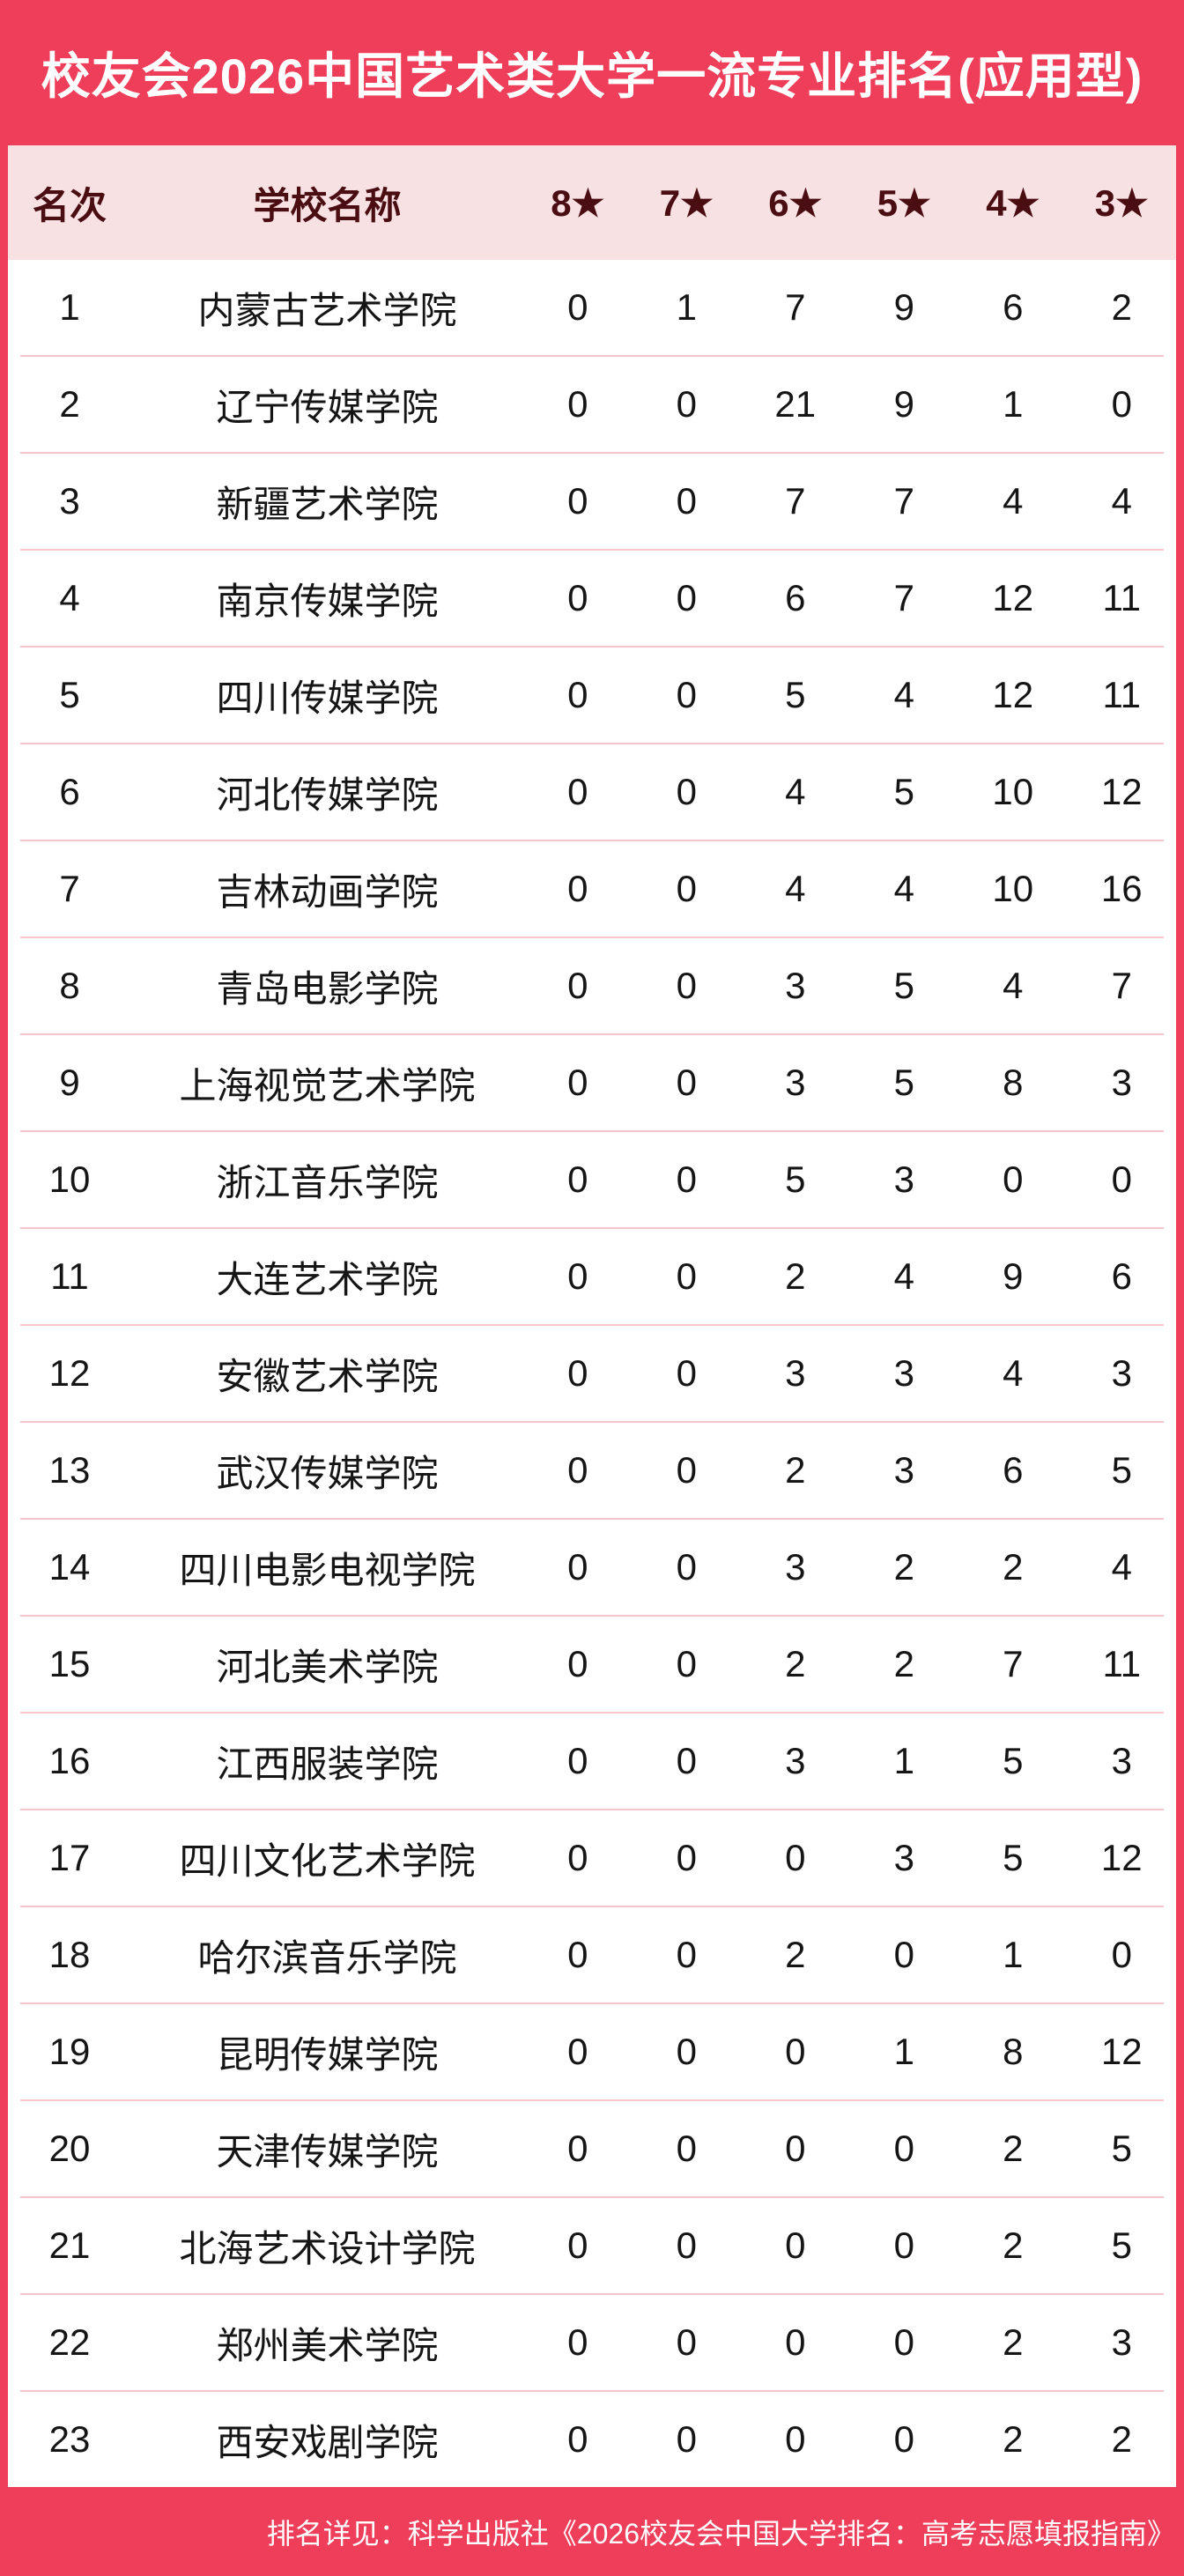  I want to click on cell-school-name: 哈尔滨音乐学院, so click(327, 1958).